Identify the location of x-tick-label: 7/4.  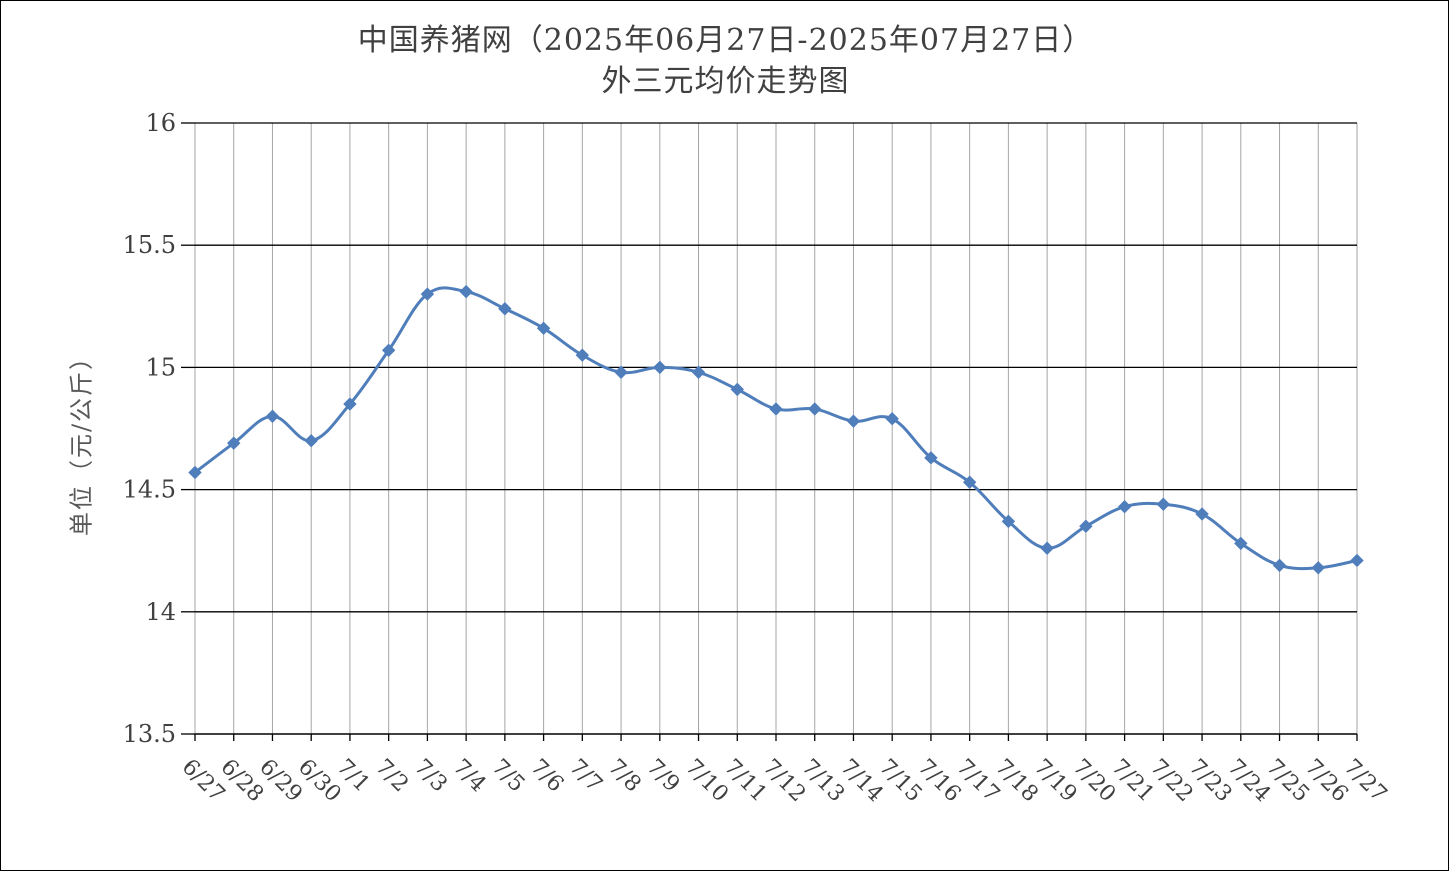
(469, 776).